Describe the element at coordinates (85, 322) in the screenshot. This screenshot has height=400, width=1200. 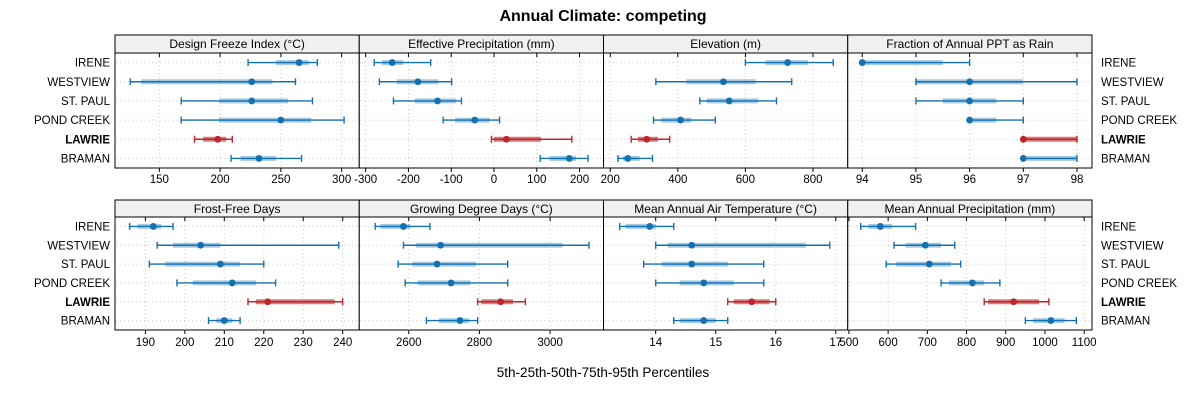
I see `site-label-left: BRAMAN` at that location.